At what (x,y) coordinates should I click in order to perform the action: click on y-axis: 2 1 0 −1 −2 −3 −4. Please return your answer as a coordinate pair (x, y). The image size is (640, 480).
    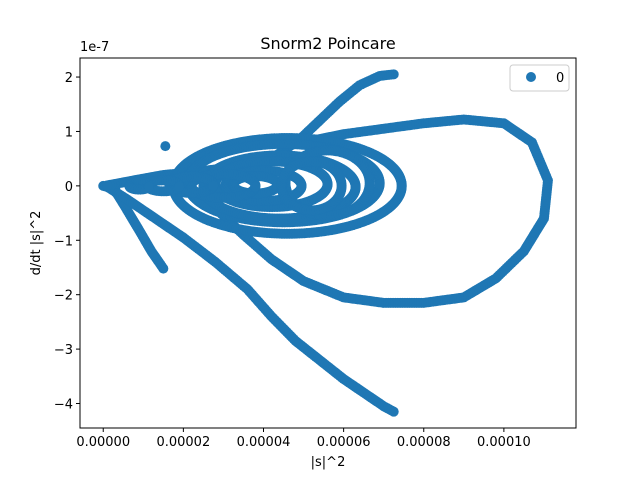
    Looking at the image, I should click on (67, 242).